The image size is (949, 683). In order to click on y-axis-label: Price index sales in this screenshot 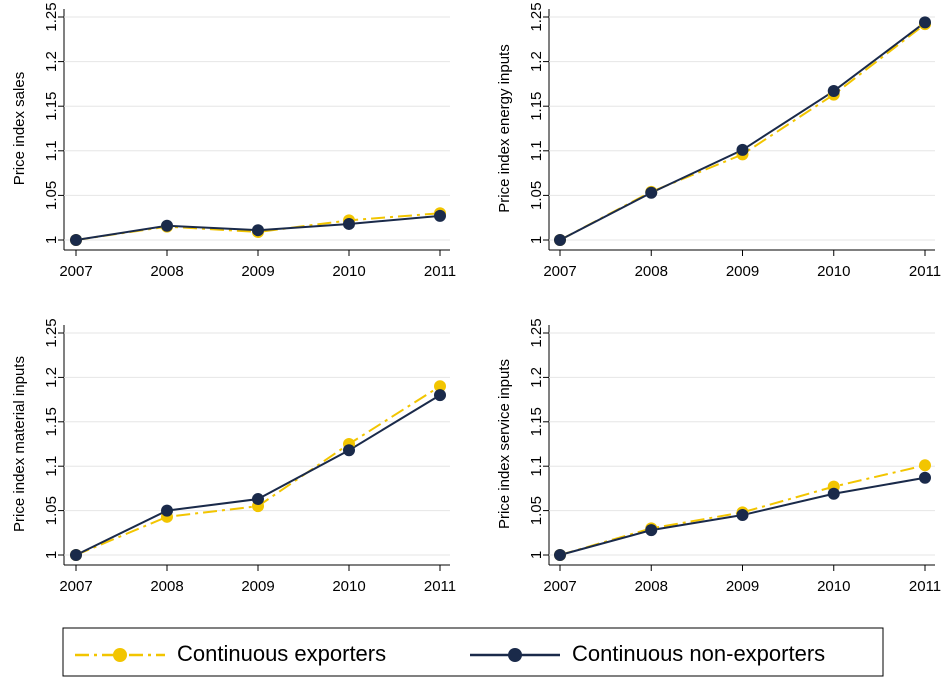, I will do `click(19, 128)`.